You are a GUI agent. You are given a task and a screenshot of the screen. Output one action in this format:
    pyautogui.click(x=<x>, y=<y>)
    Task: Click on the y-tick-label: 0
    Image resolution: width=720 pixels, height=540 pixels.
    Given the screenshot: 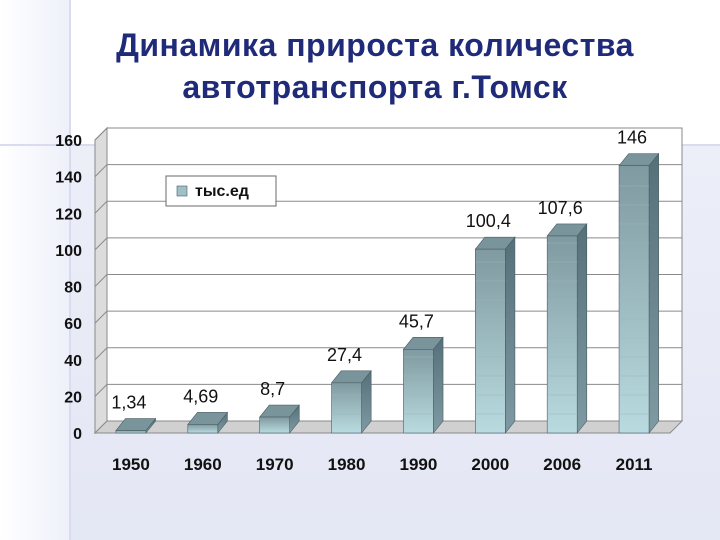 What is the action you would take?
    pyautogui.click(x=77, y=434)
    